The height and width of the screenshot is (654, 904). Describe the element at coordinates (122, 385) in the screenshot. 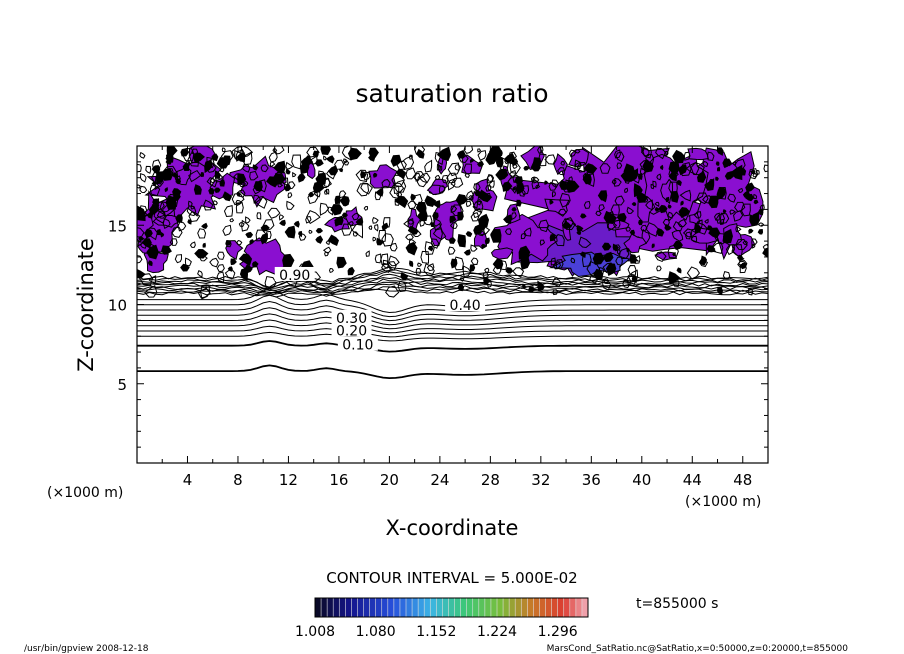

I see `y-tick-label: 5` at that location.